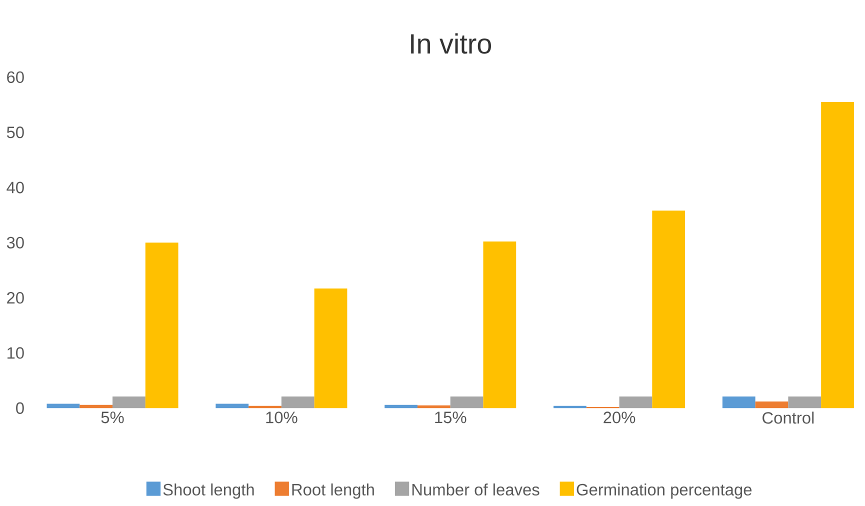  What do you see at coordinates (20, 408) in the screenshot?
I see `y-tick-label: 0` at bounding box center [20, 408].